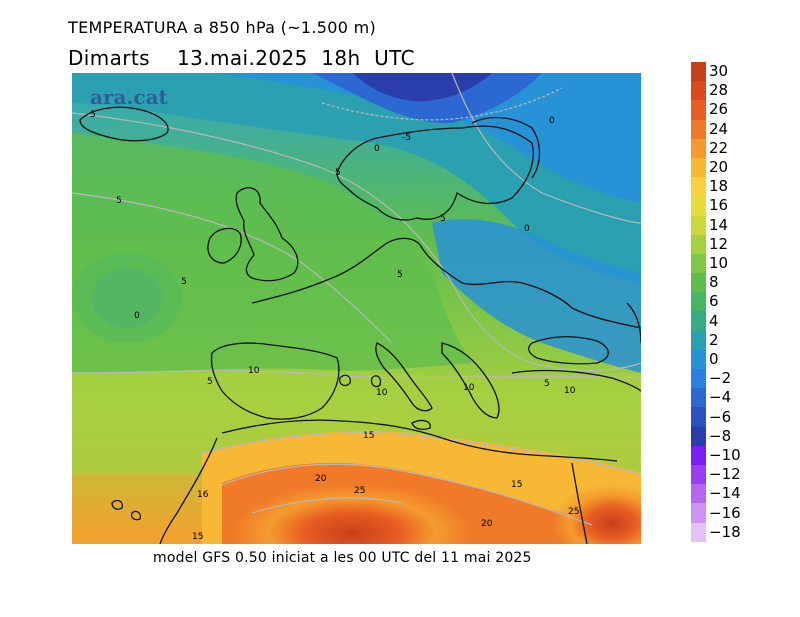 The image size is (800, 617). What do you see at coordinates (720, 378) in the screenshot?
I see `legend-label: −2` at bounding box center [720, 378].